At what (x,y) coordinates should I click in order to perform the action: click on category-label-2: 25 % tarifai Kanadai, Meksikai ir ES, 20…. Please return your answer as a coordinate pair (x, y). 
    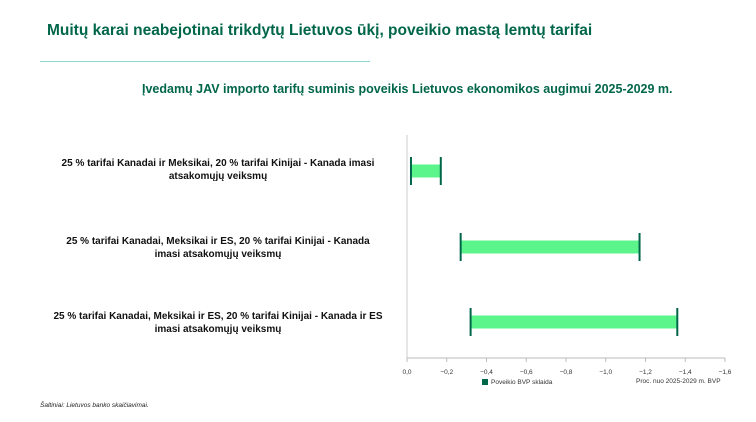
    Looking at the image, I should click on (218, 248).